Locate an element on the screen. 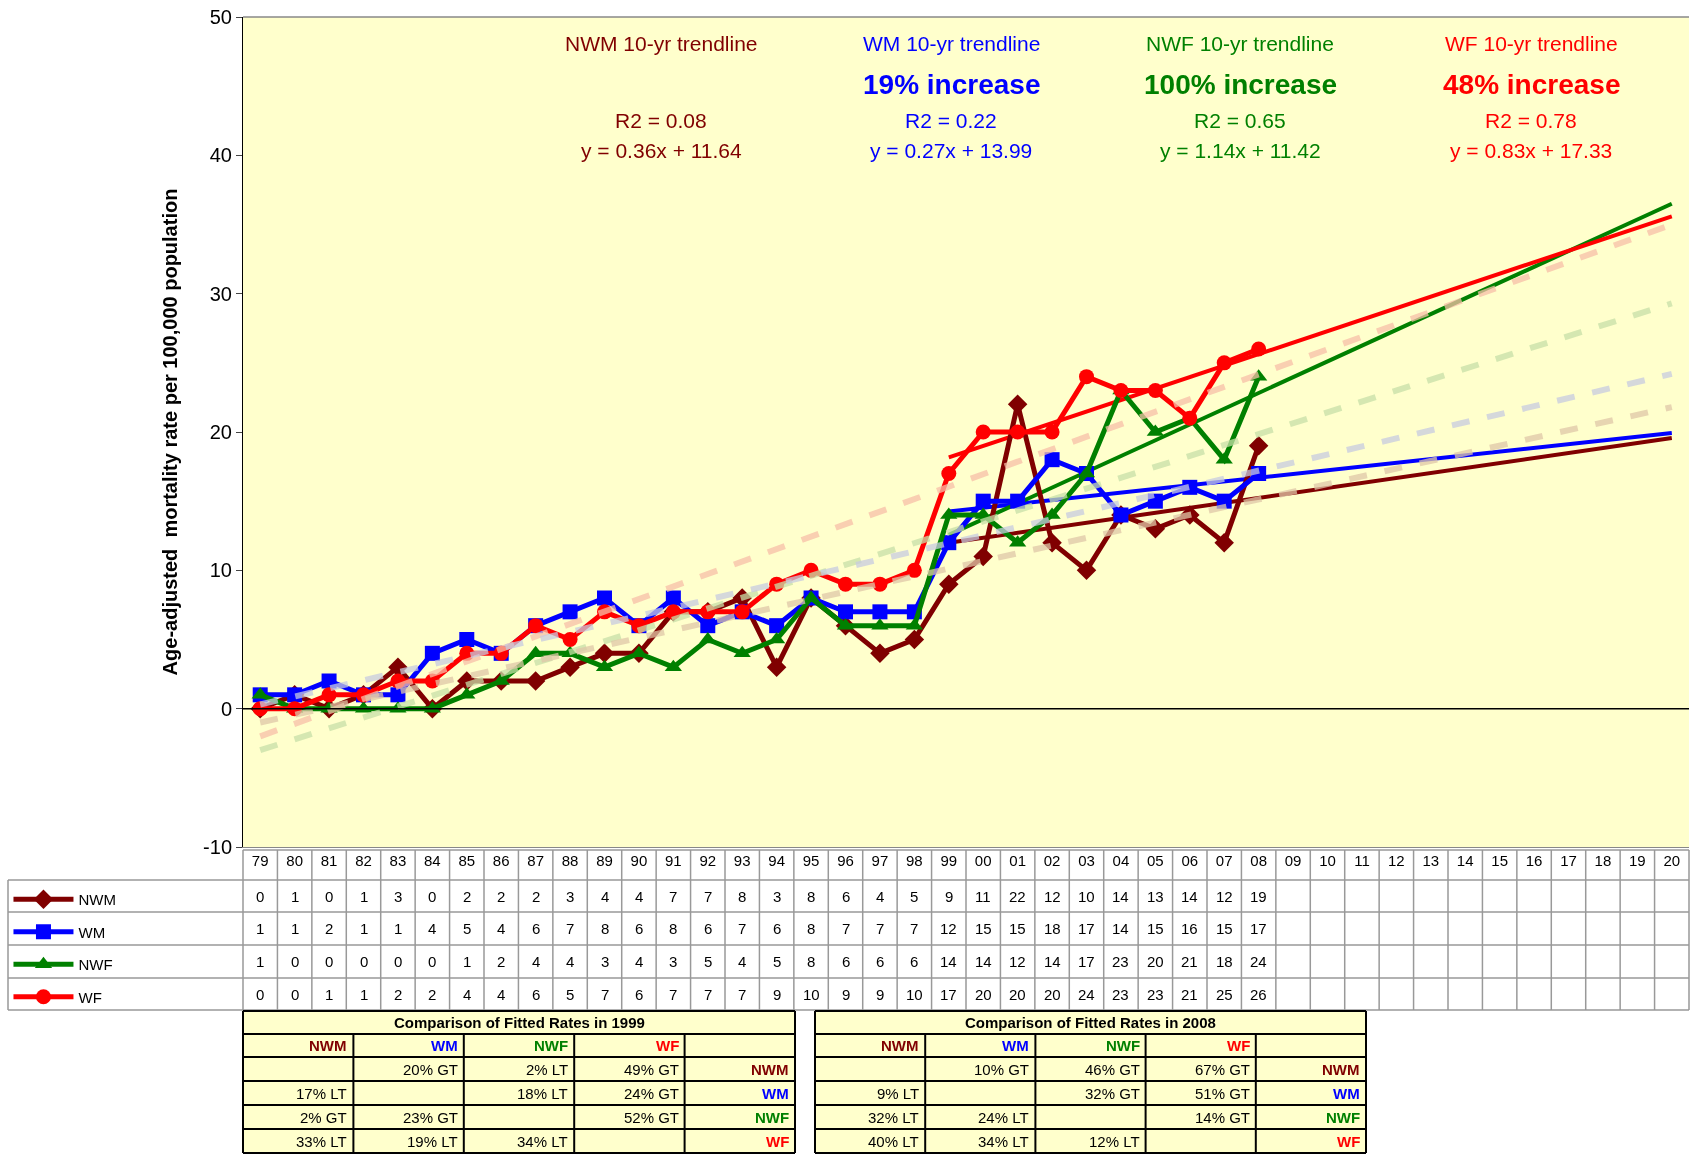  x-tick-label: 90 is located at coordinates (639, 860).